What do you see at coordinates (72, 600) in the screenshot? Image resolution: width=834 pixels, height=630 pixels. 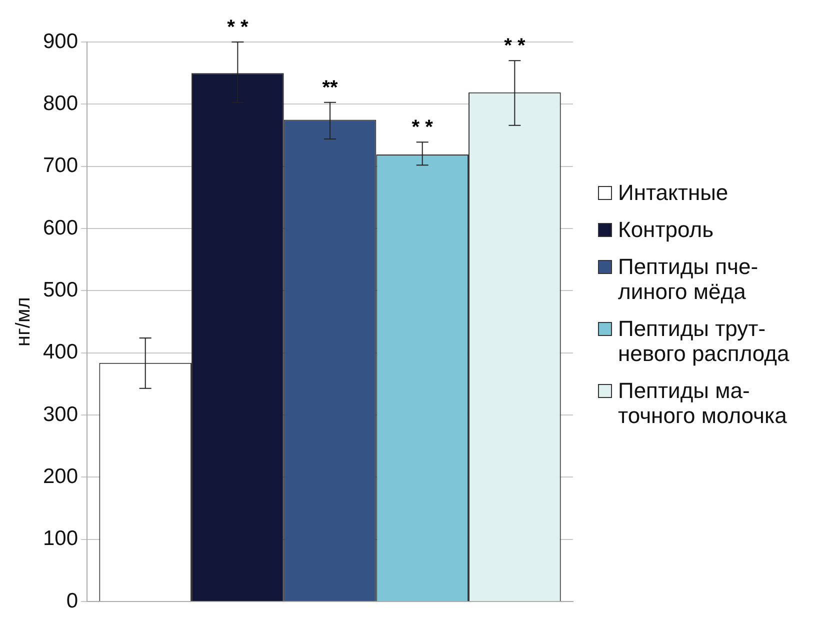 I see `y-tick-label: 0` at bounding box center [72, 600].